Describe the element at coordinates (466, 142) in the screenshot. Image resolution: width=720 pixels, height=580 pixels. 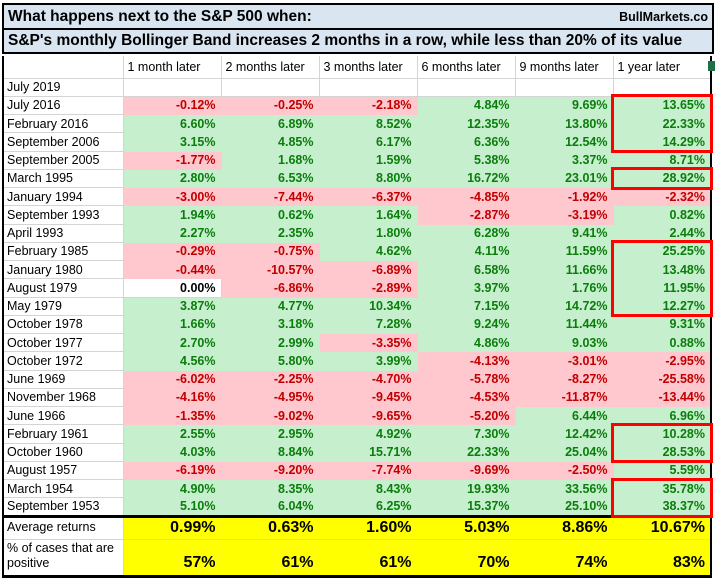
I see `return-cell: 6.36%` at that location.